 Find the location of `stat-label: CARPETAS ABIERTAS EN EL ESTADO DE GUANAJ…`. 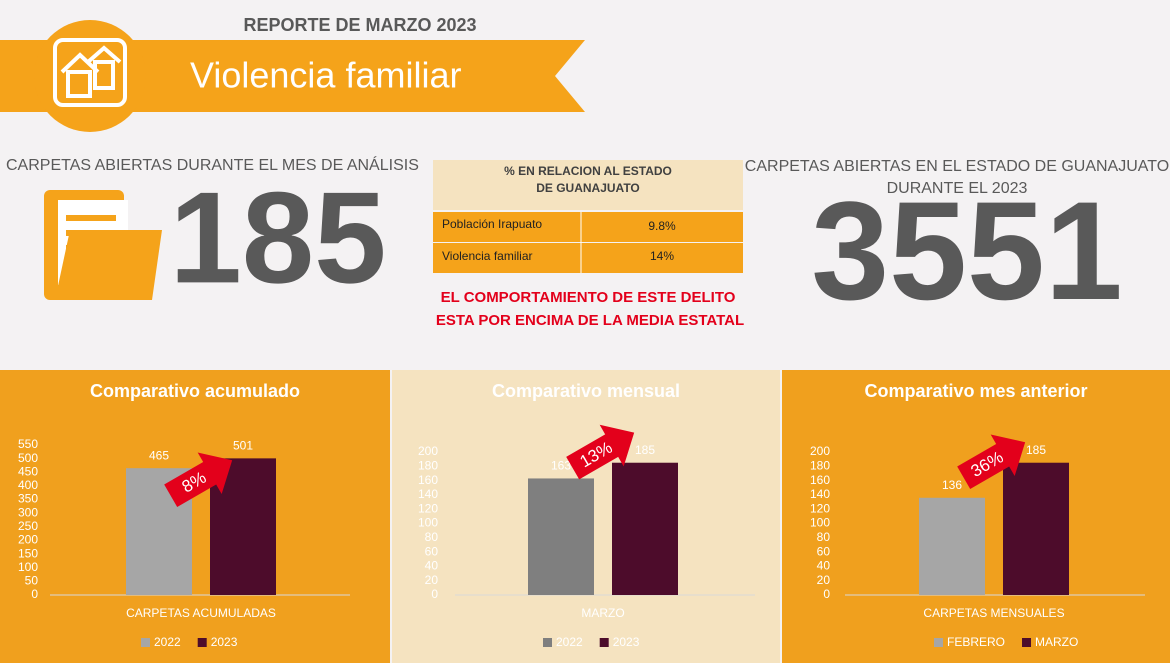

stat-label: CARPETAS ABIERTAS EN EL ESTADO DE GUANAJ… is located at coordinates (957, 166).